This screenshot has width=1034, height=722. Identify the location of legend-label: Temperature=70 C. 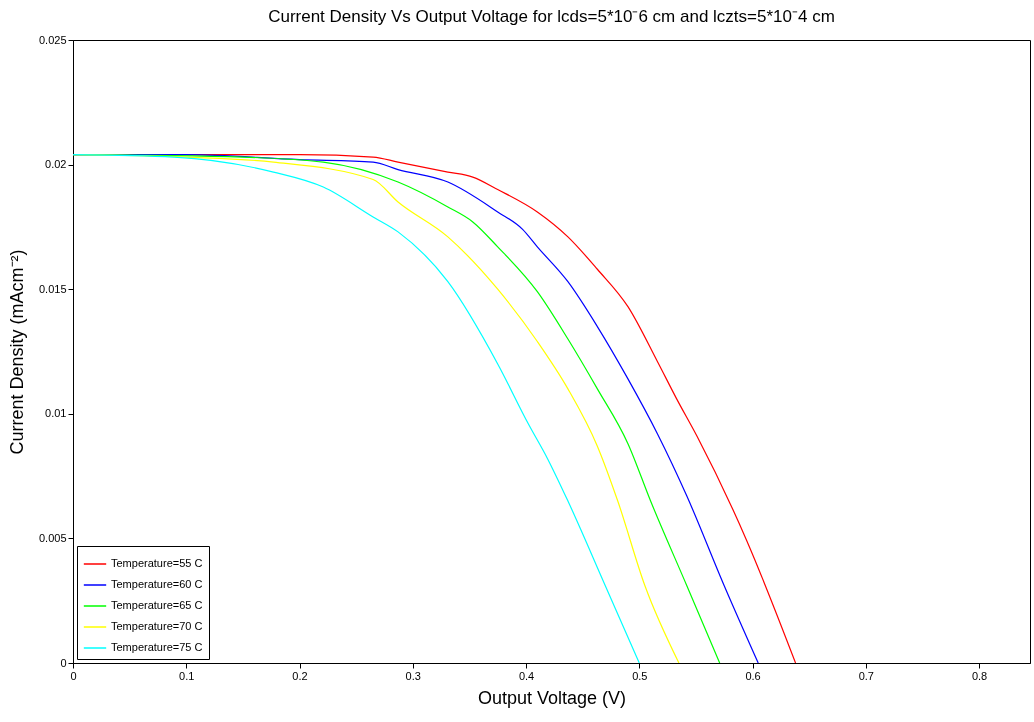
(157, 626).